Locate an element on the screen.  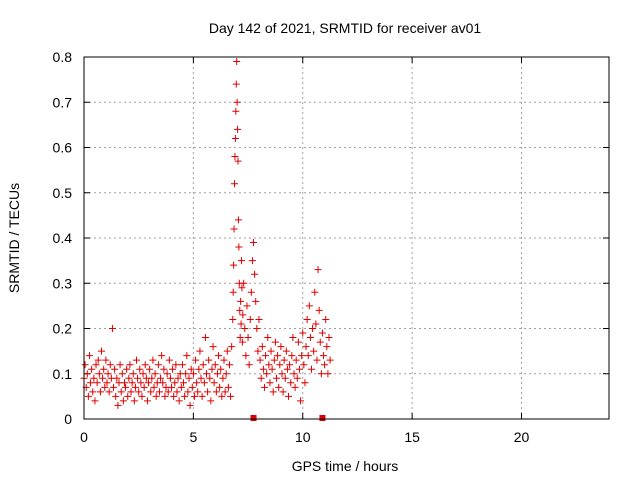
x-tick-label: 10 is located at coordinates (303, 437).